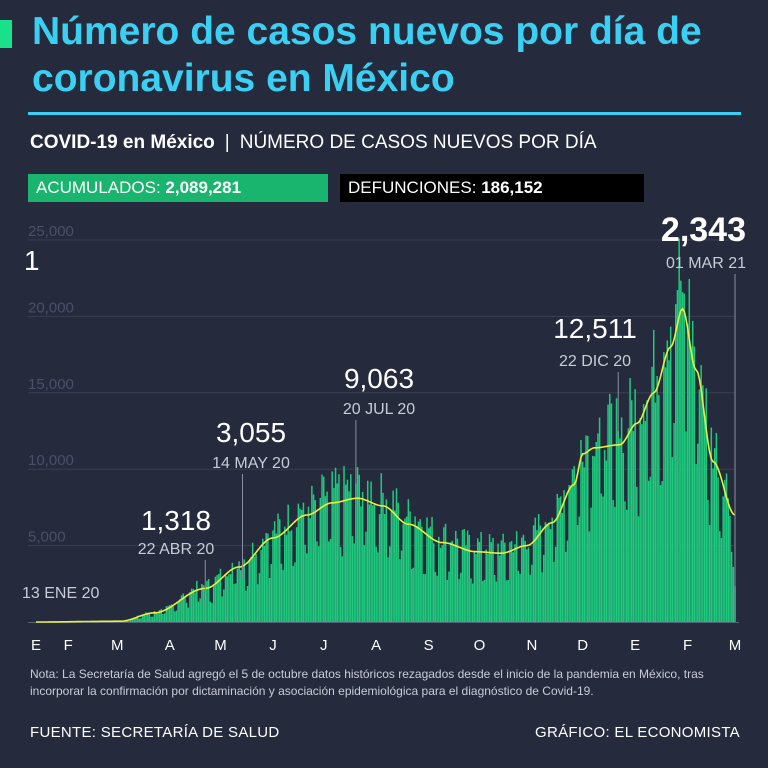 This screenshot has height=768, width=768. I want to click on accumulated-badge: ACUMULADOS: 2,089,281, so click(178, 188).